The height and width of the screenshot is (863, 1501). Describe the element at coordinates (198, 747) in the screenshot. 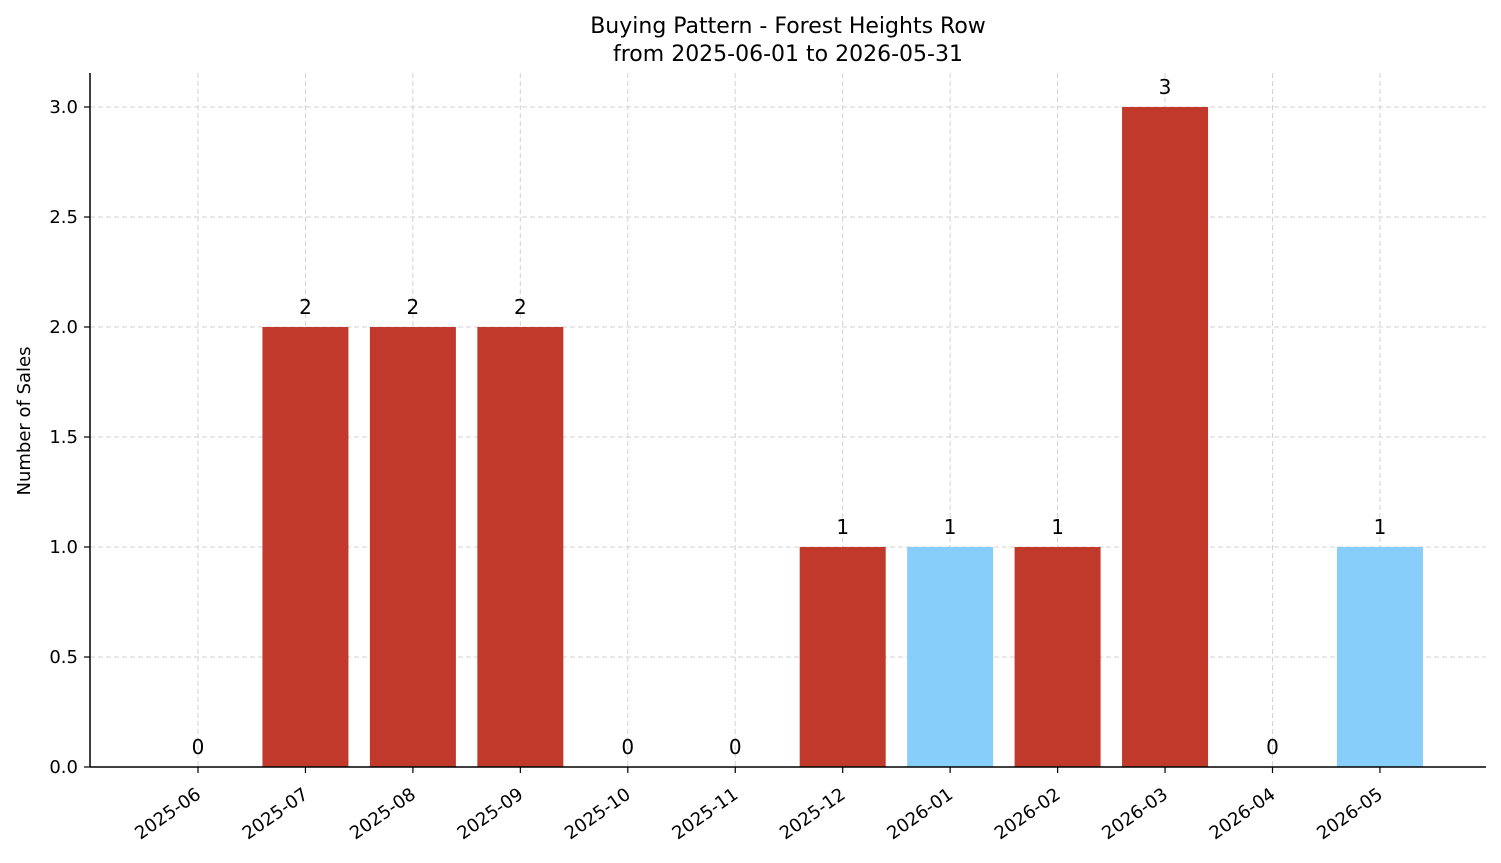

I see `data-label-2025-06: 0` at that location.